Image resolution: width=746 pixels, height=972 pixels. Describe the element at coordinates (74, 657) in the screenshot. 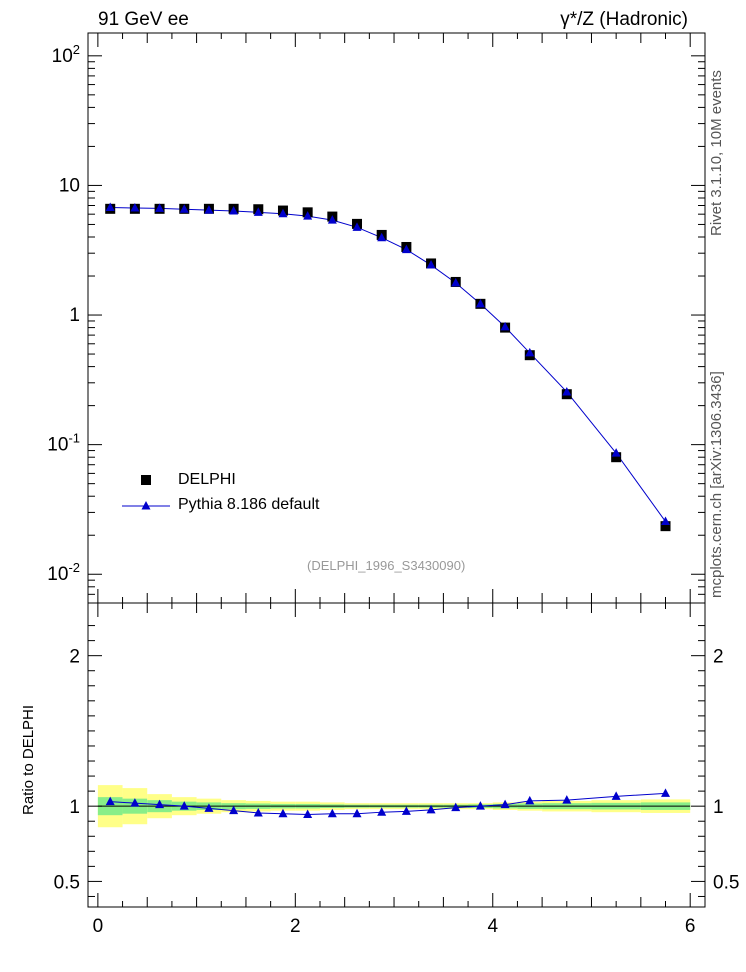

I see `y-tick-label: 2` at that location.